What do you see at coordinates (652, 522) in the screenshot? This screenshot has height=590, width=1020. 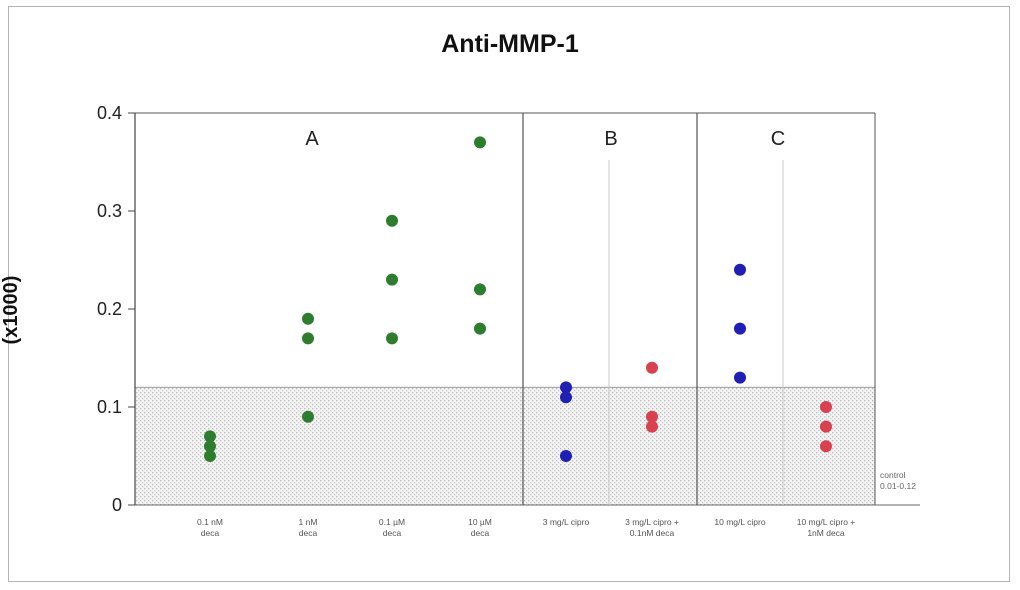 I see `x-category-label-line: 3 mg/L cipro +` at bounding box center [652, 522].